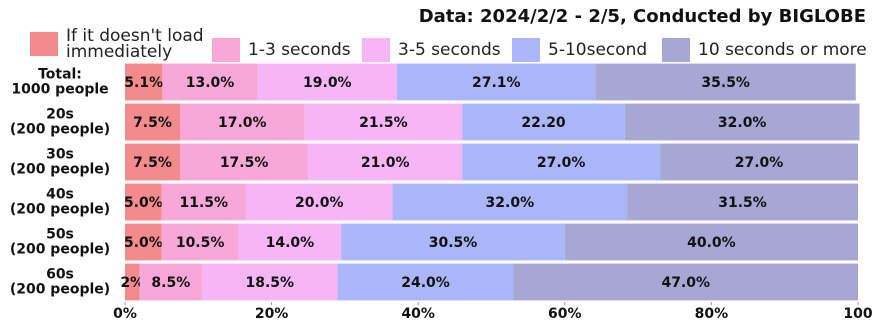 Image resolution: width=873 pixels, height=330 pixels. I want to click on legend-label: 1-3 seconds, so click(299, 50).